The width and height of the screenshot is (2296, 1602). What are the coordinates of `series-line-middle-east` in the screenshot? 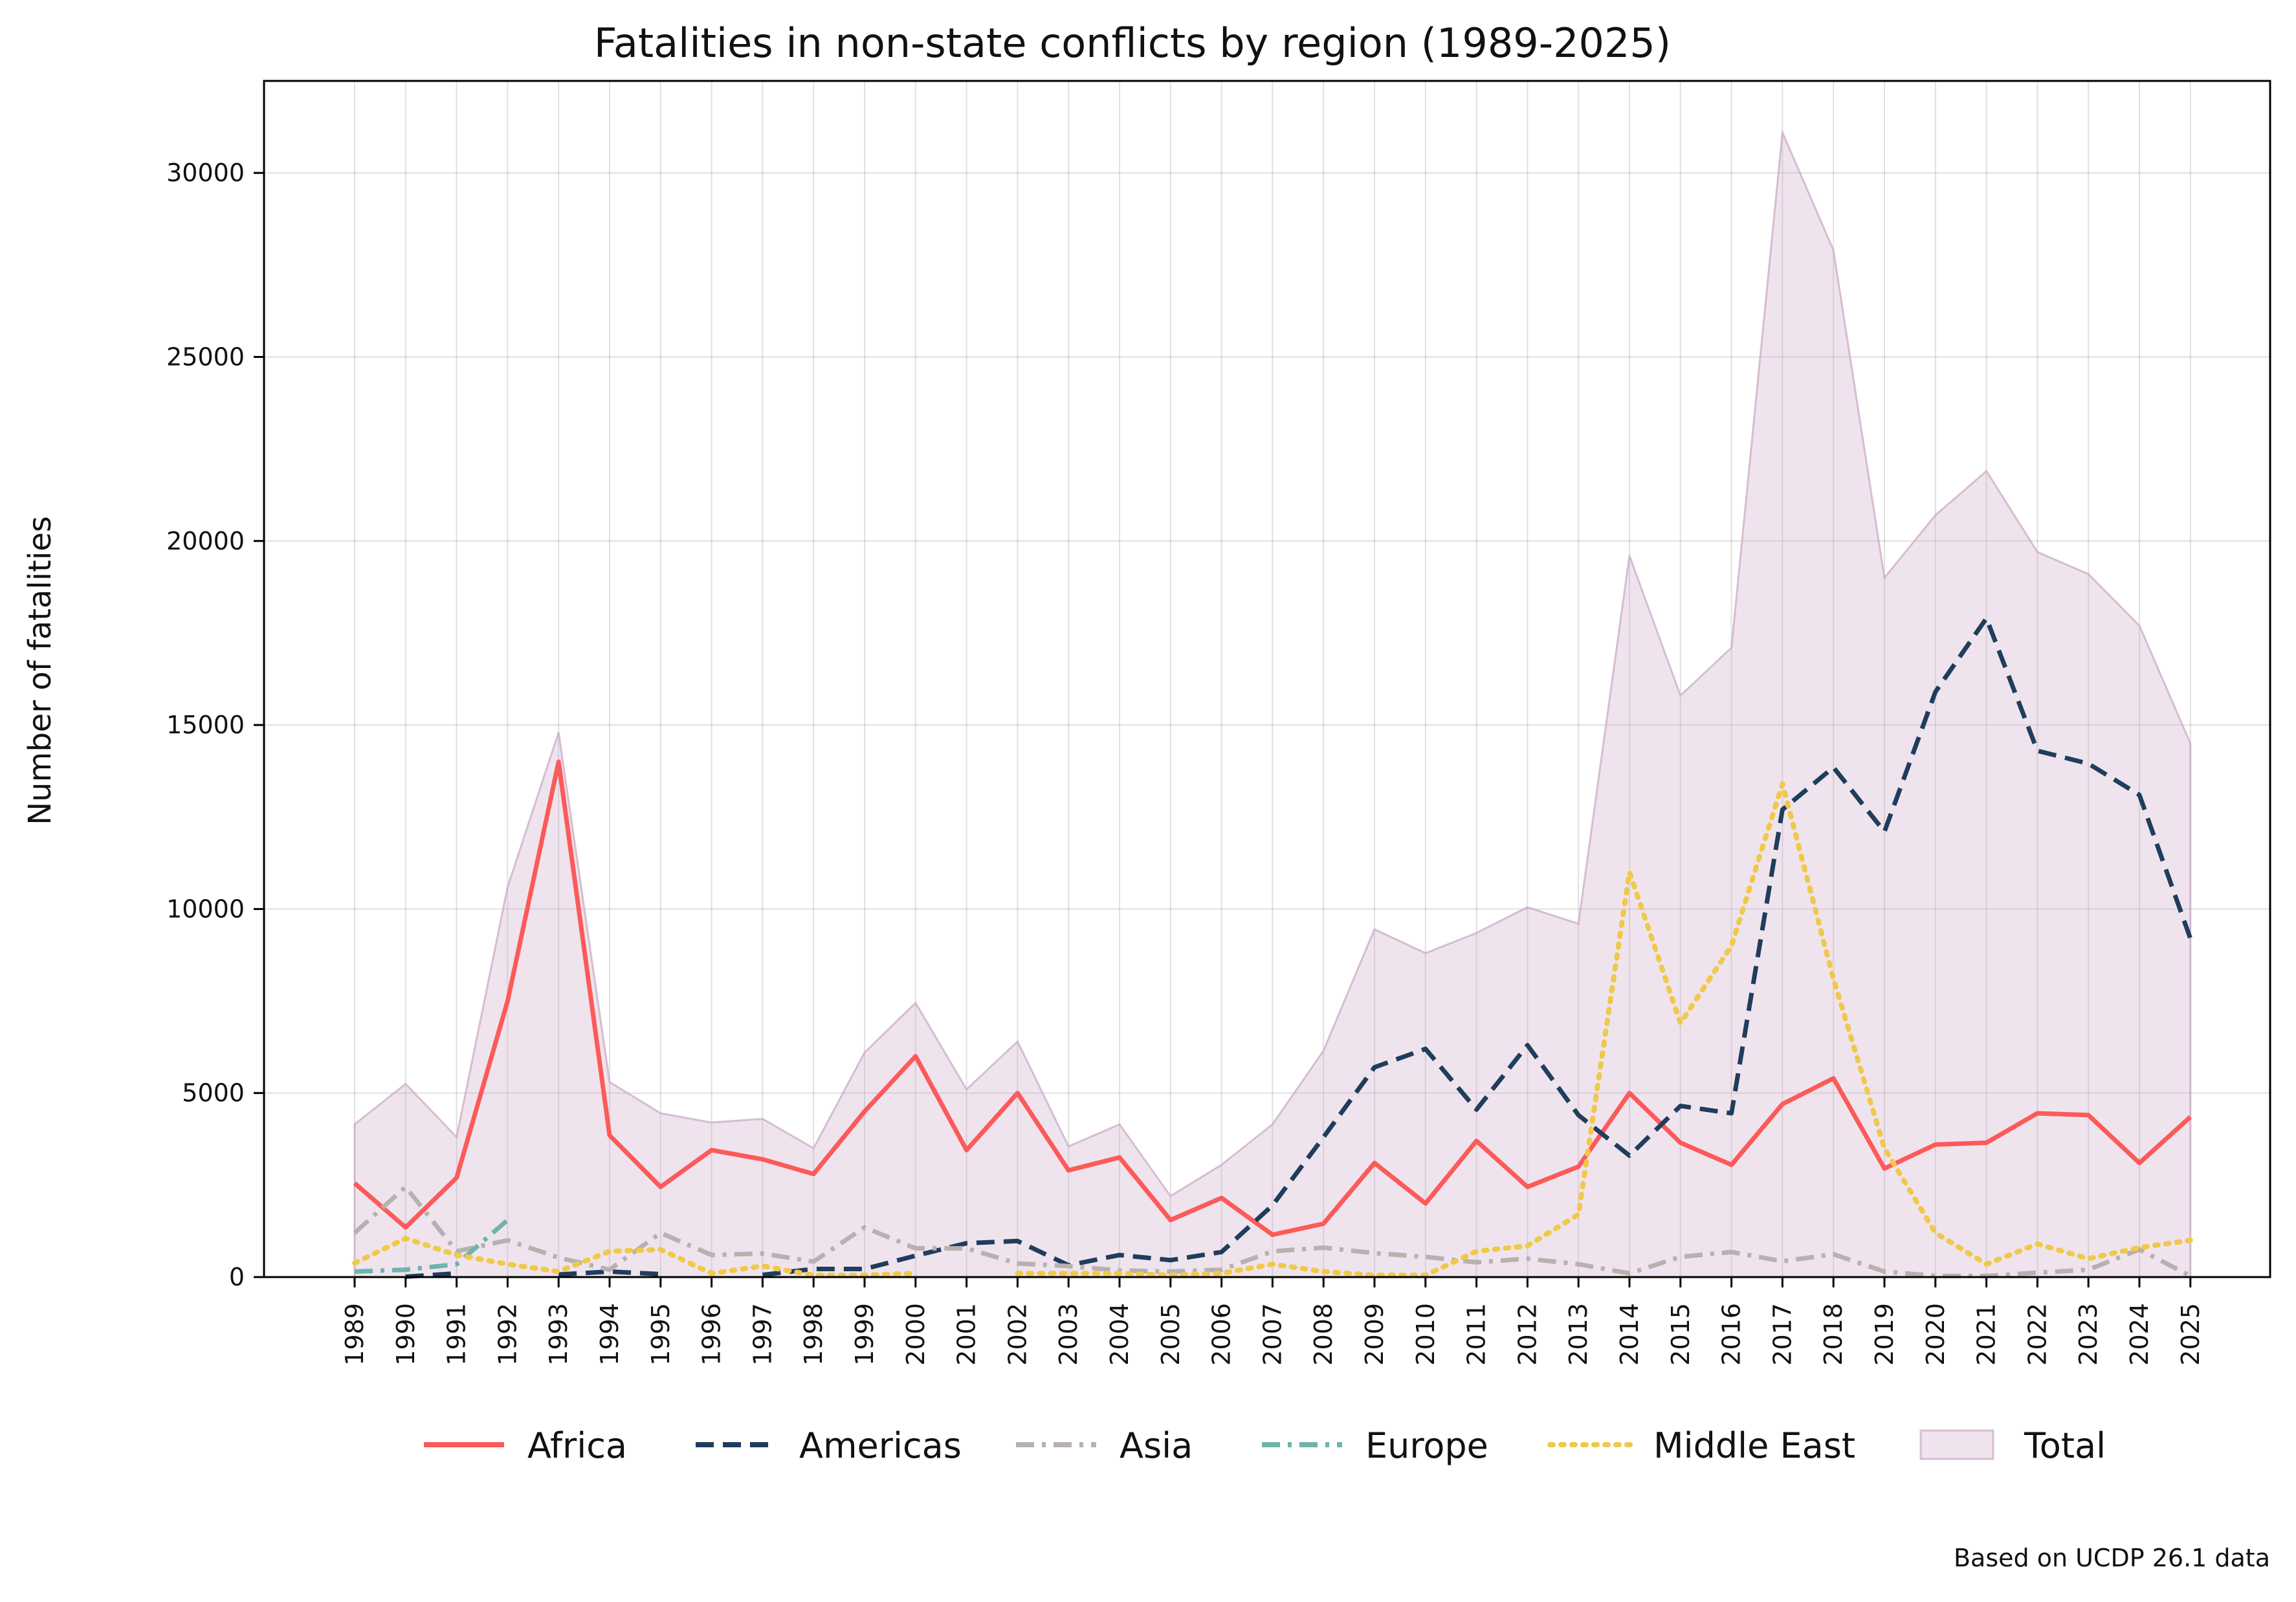 It's located at (635, 1257).